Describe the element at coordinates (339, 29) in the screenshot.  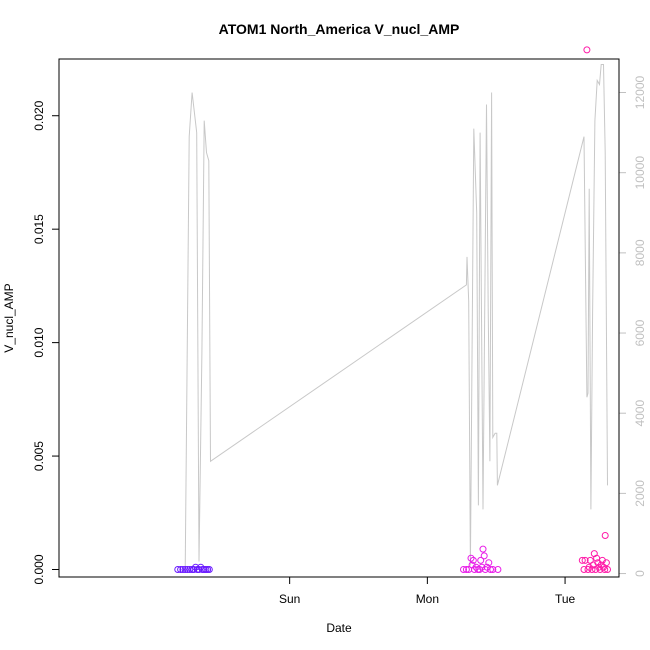
I see `chart-title: ATOM1 North_America V_nucl_AMP` at that location.